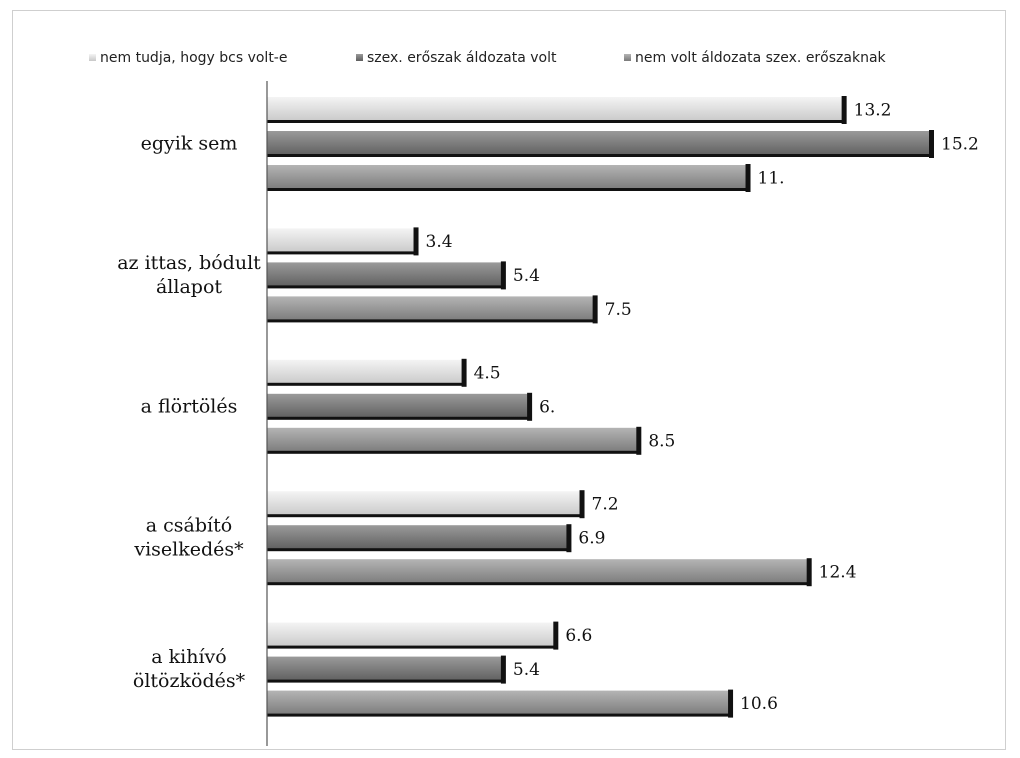  What do you see at coordinates (661, 441) in the screenshot?
I see `data-label: 8.5` at bounding box center [661, 441].